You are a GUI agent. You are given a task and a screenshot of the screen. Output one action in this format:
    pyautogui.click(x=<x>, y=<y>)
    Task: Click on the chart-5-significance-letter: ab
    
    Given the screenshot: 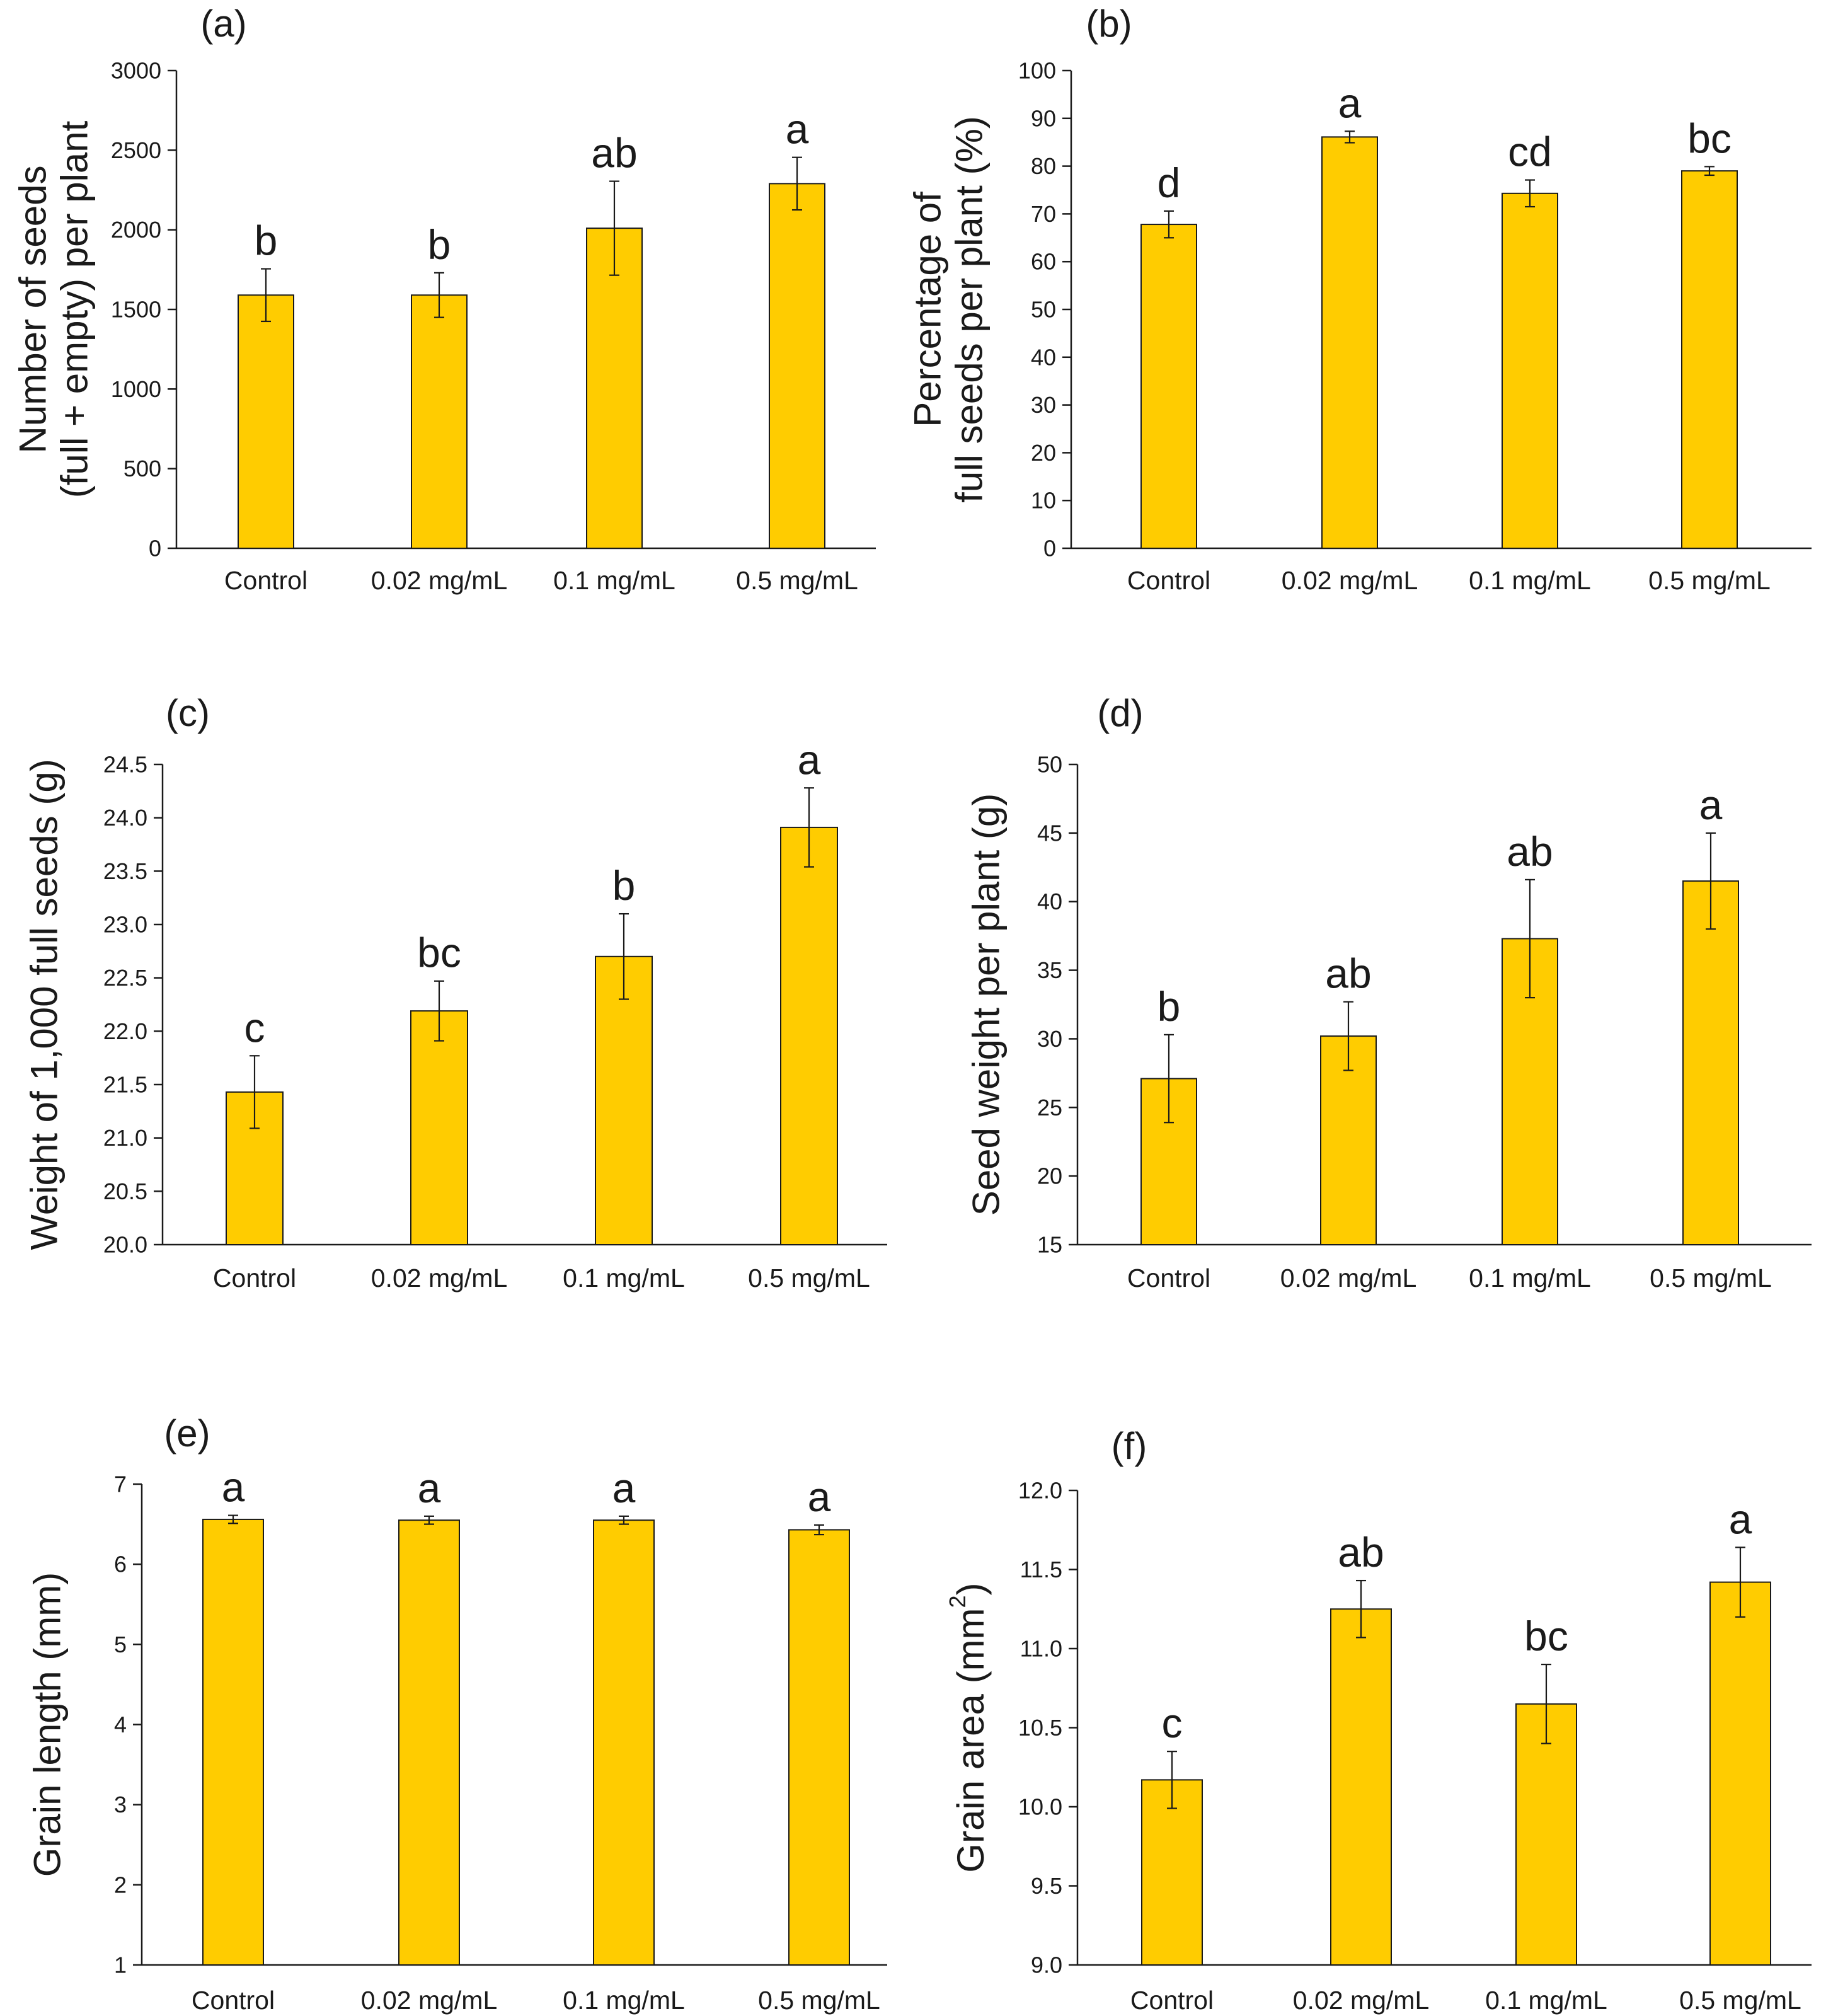 What is the action you would take?
    pyautogui.click(x=1361, y=1552)
    